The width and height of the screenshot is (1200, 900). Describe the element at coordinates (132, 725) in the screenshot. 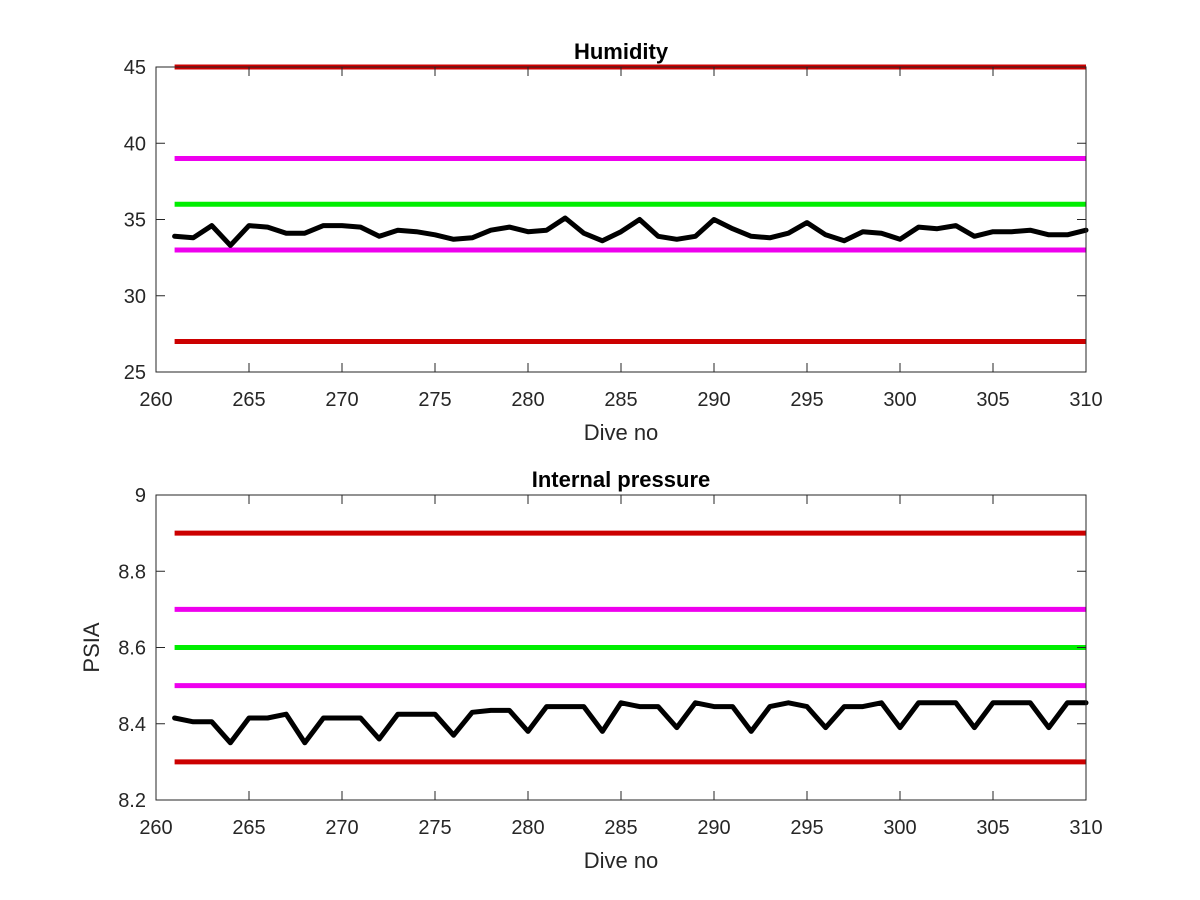

I see `y-tick-label: 8.4` at that location.